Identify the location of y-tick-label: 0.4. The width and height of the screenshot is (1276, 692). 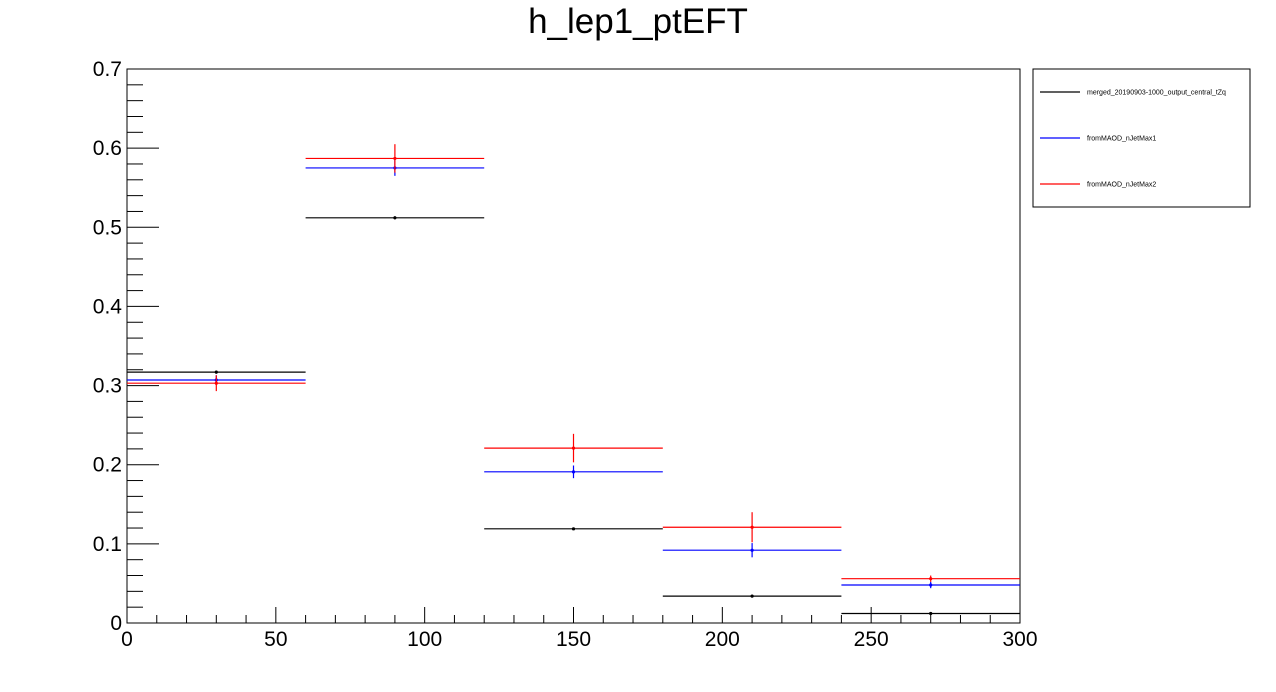
(108, 306).